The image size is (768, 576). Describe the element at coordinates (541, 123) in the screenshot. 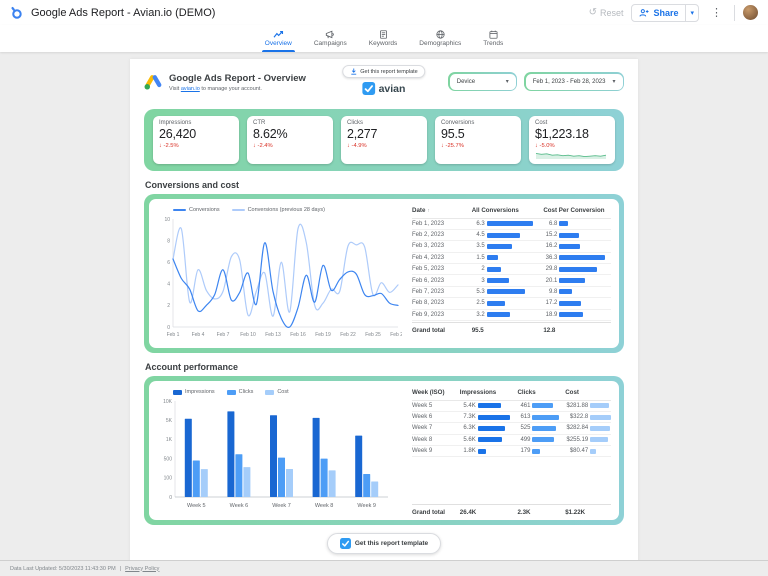

I see `metric-label: Cost` at that location.